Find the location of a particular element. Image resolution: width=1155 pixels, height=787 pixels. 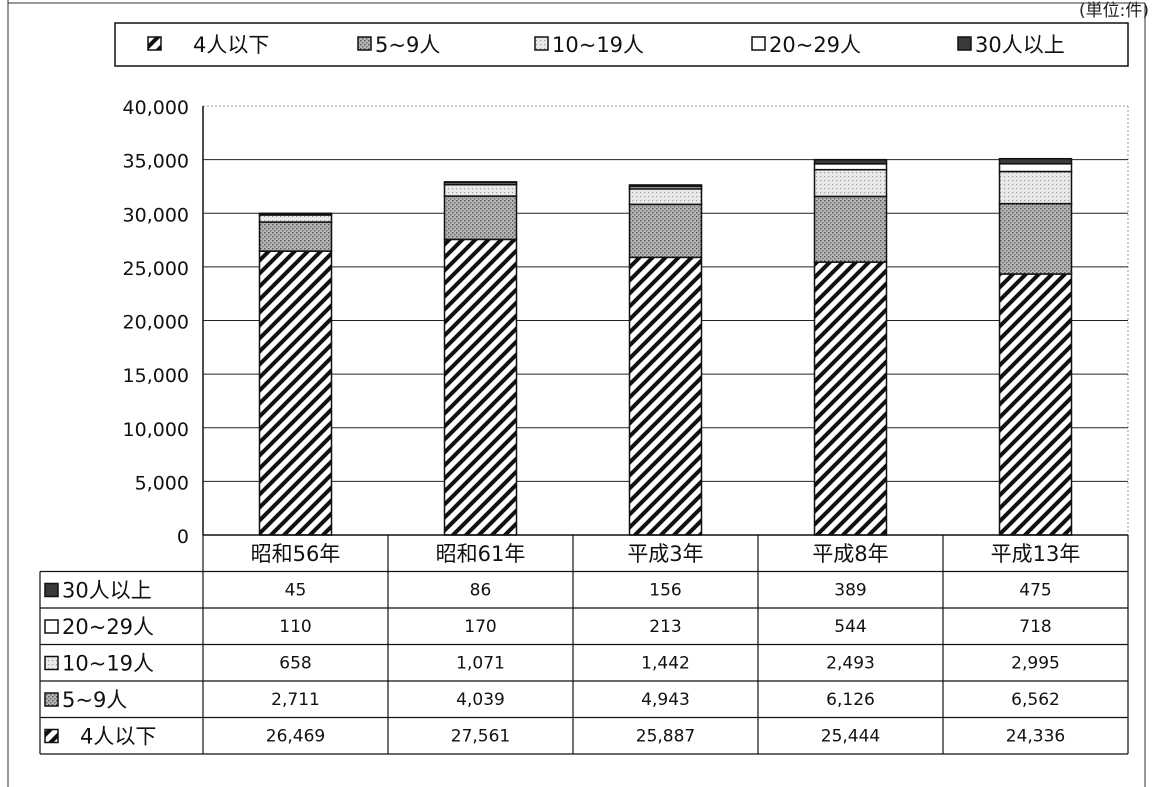

table-value: 6,126 is located at coordinates (850, 700).